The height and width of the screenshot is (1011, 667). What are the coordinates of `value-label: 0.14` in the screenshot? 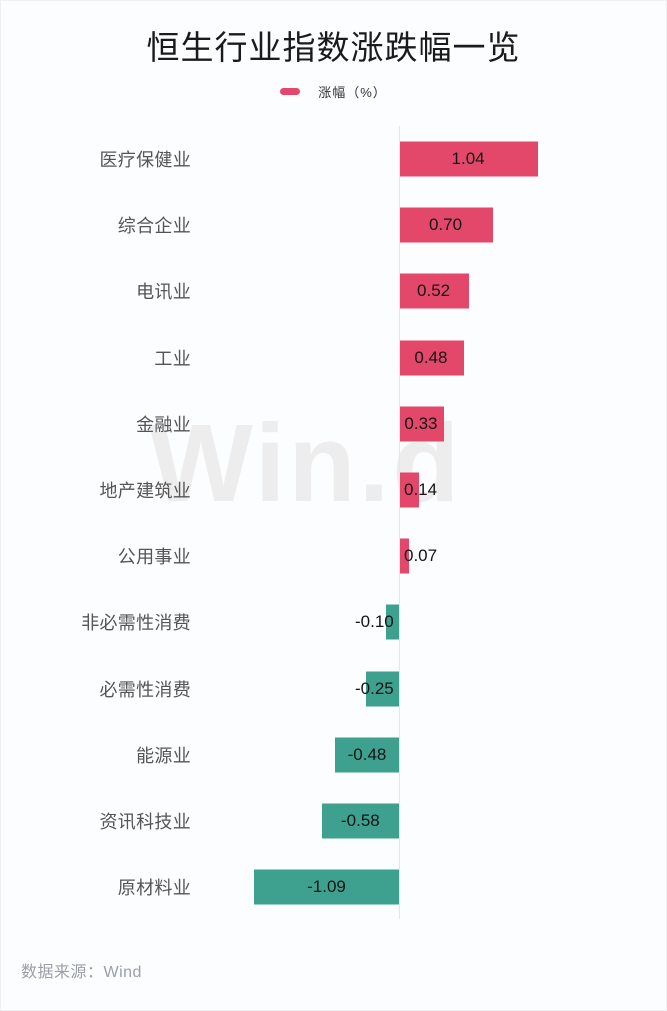 It's located at (421, 489).